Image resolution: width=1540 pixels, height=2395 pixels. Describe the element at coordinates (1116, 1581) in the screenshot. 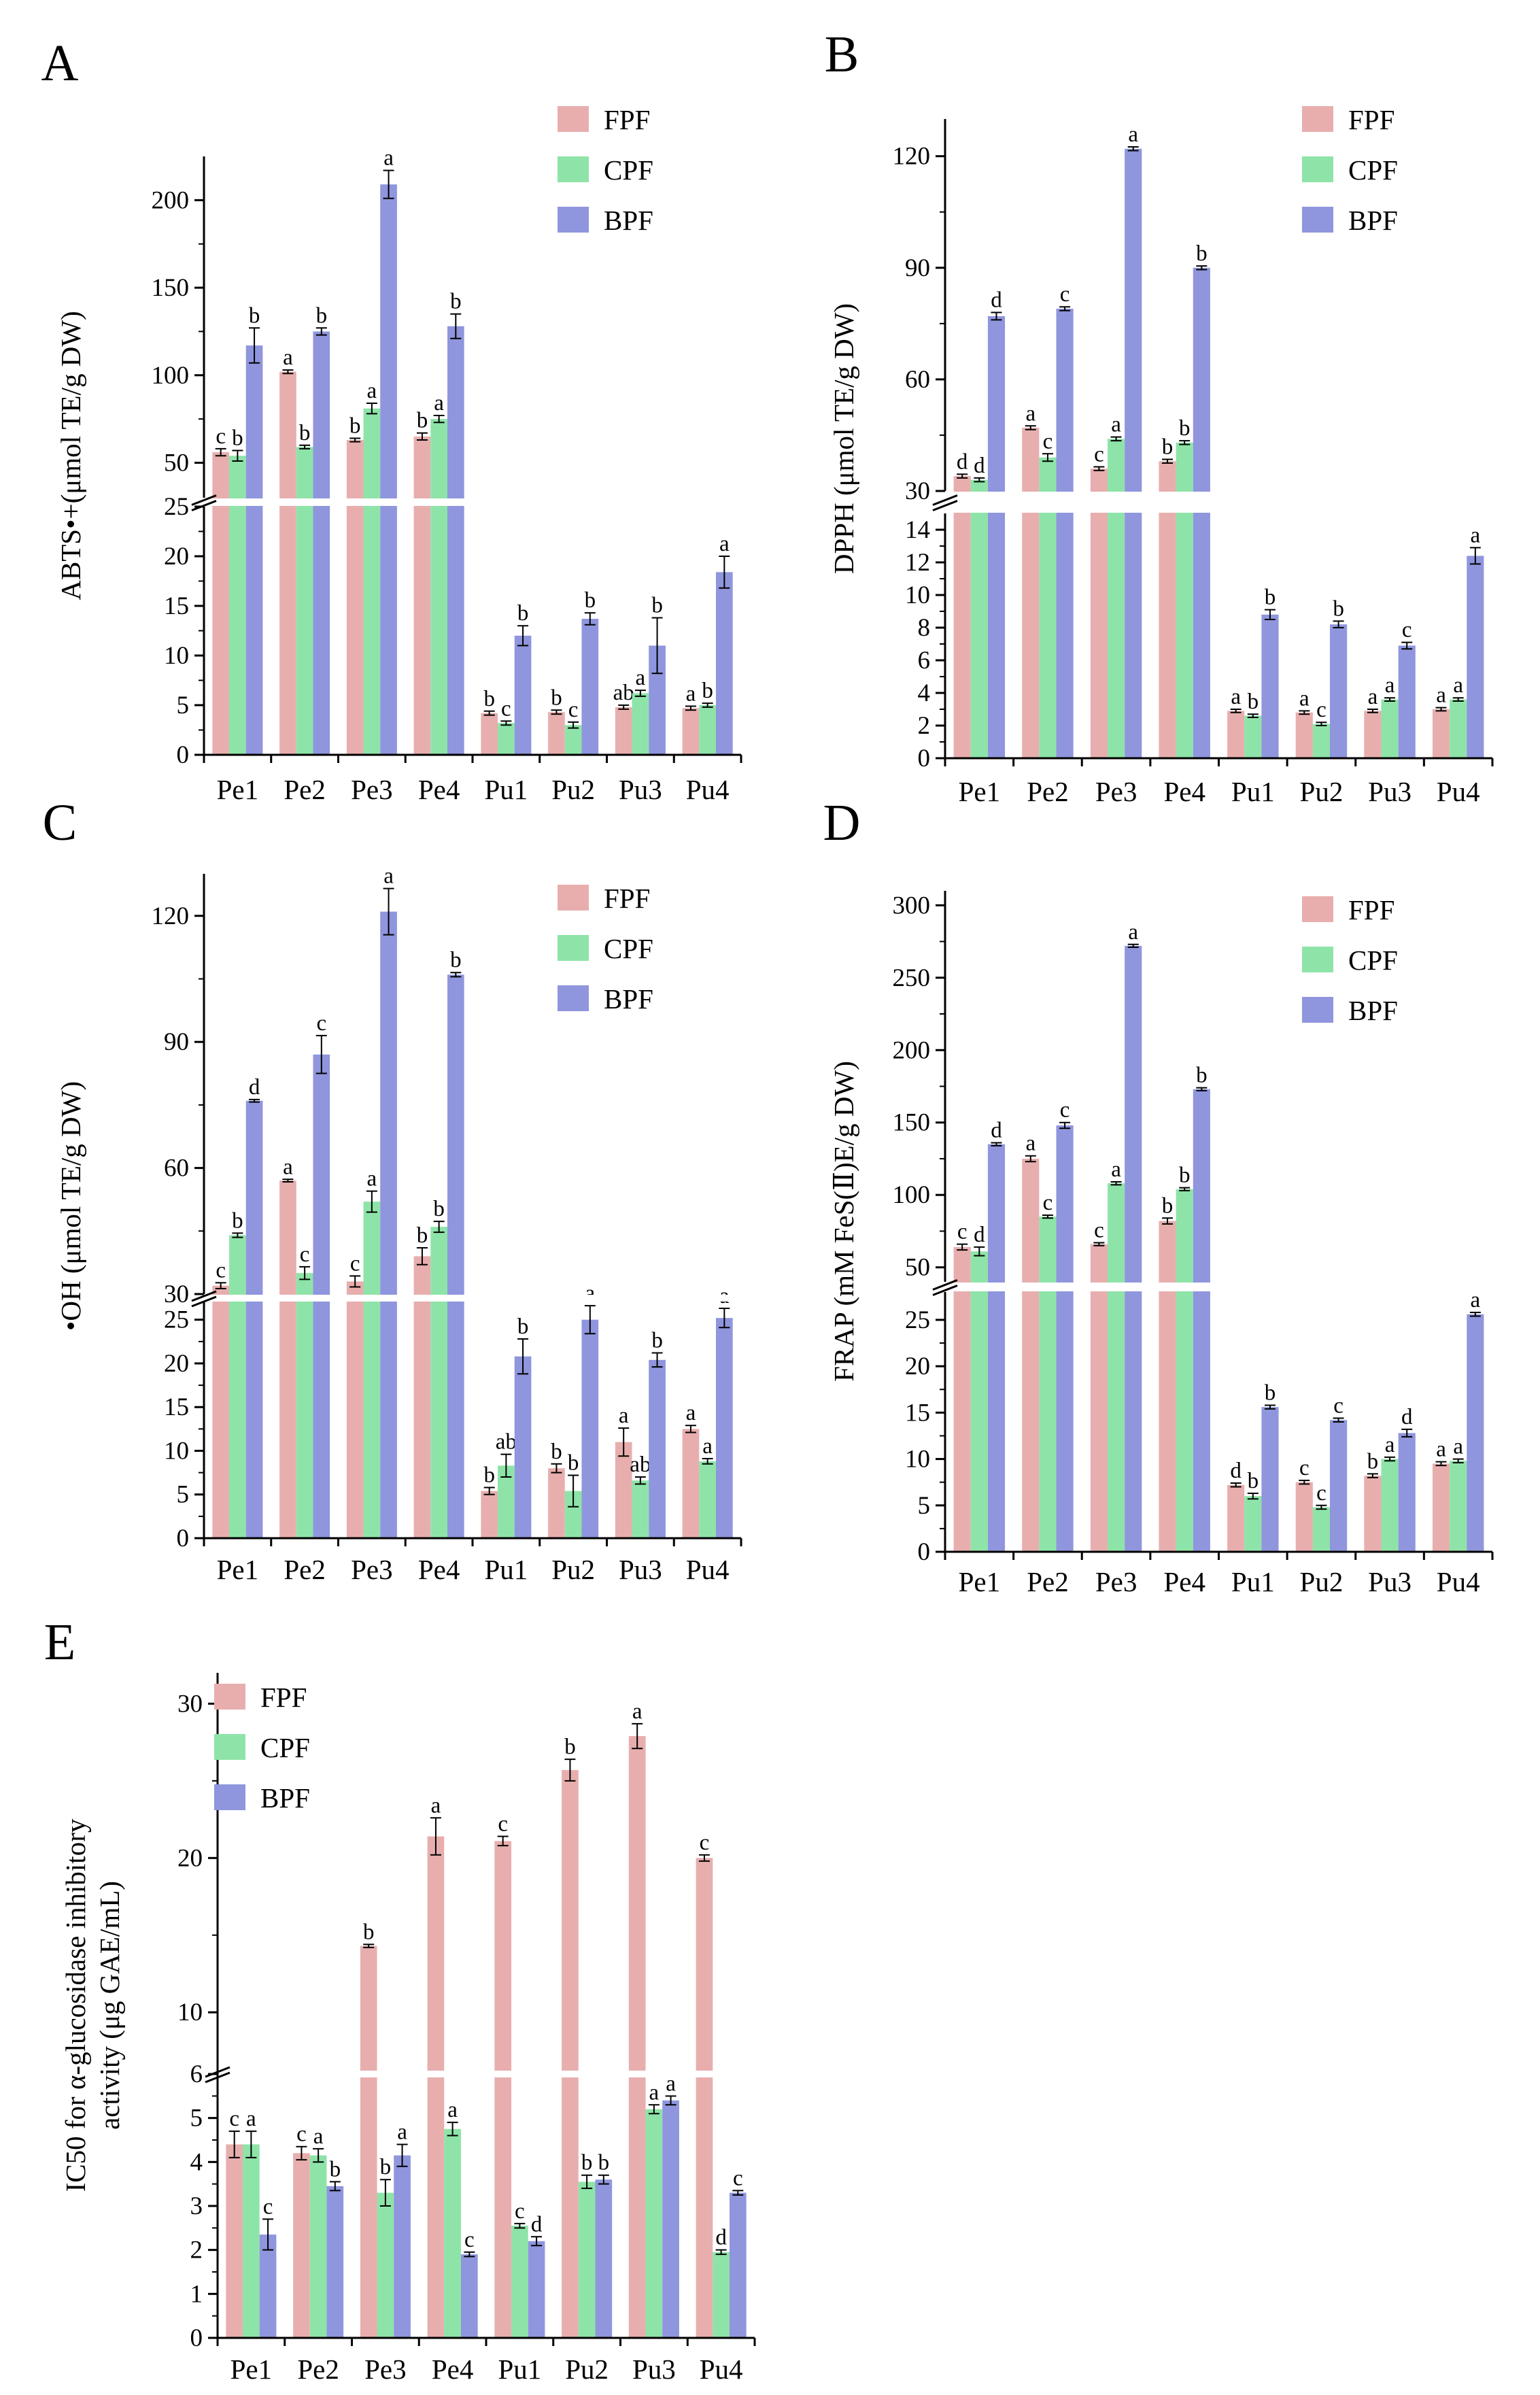

I see `x-tick-label: Pe3` at that location.